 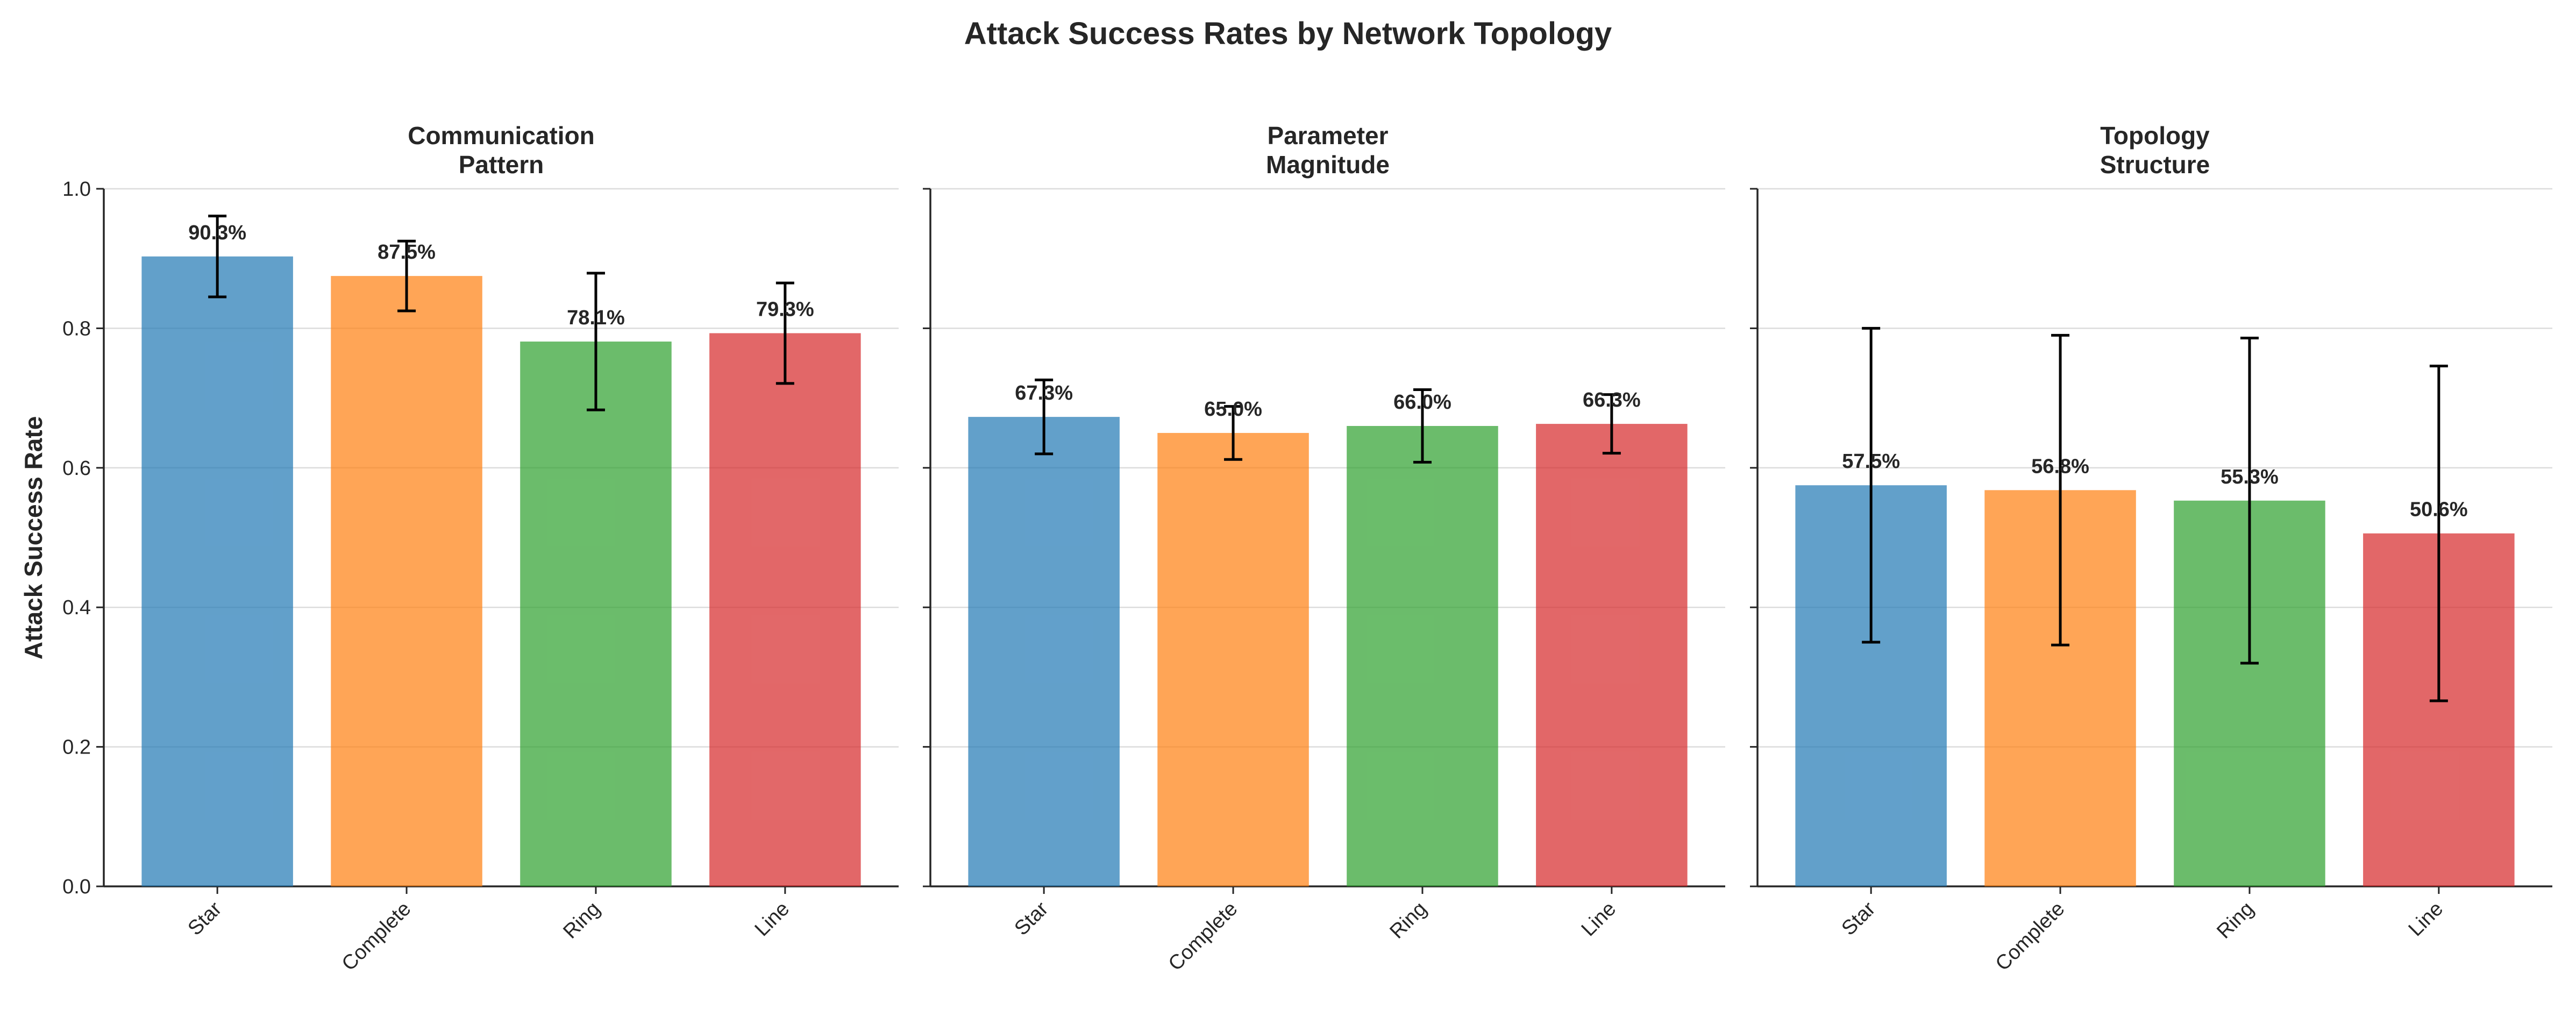 What do you see at coordinates (596, 318) in the screenshot?
I see `data-label: 78.1%` at bounding box center [596, 318].